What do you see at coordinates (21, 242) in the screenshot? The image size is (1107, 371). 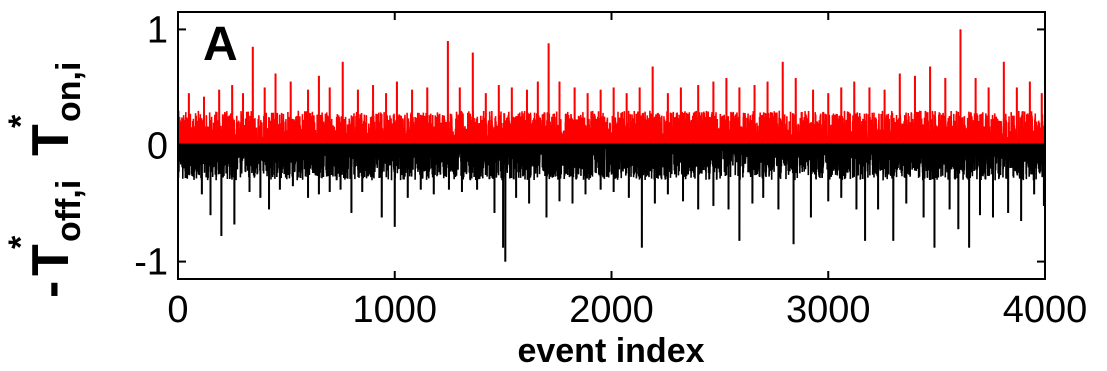 I see `y-axis-label-lower-star: *` at bounding box center [21, 242].